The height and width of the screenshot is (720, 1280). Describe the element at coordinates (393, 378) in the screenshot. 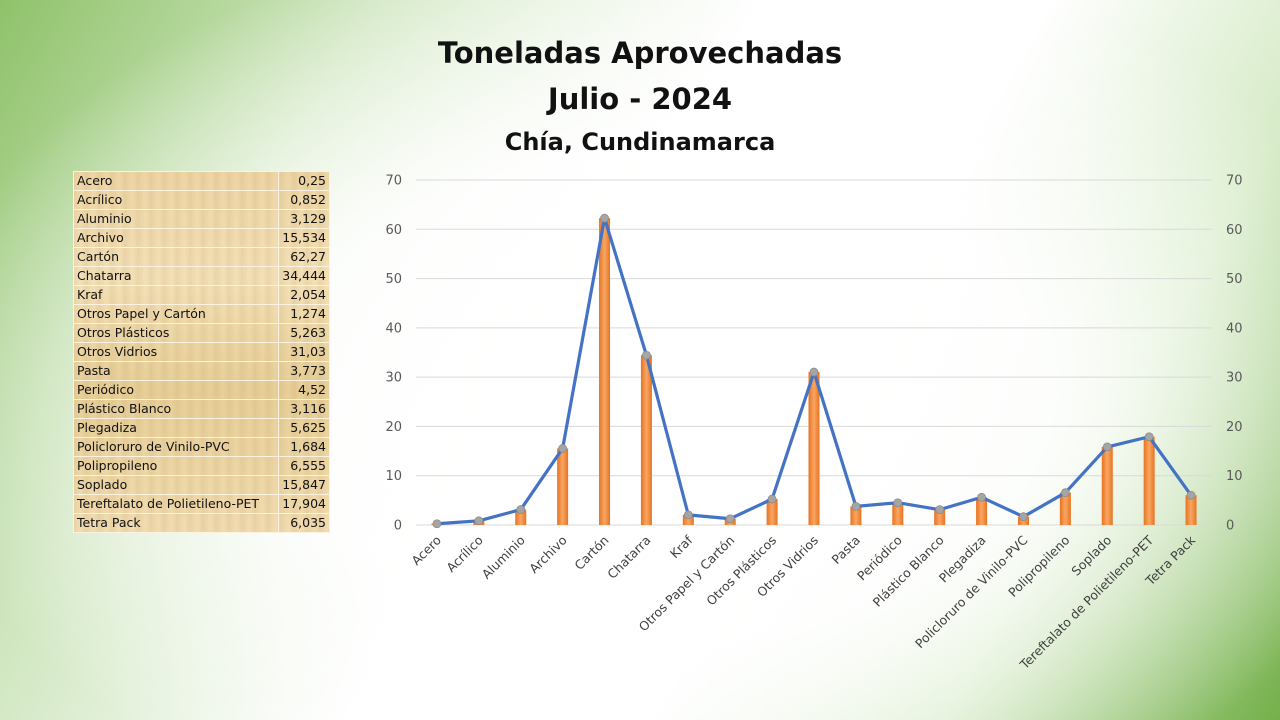

I see `y-tick-label-left: 30` at that location.